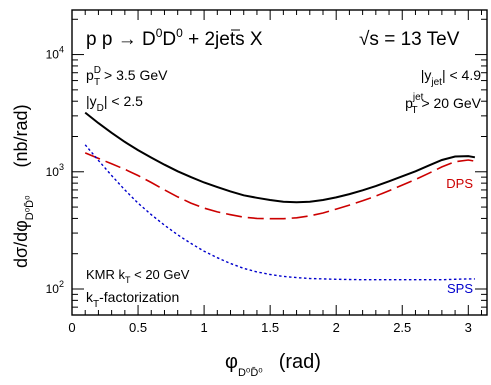  I want to click on series-label-dps: DPS, so click(459, 183).